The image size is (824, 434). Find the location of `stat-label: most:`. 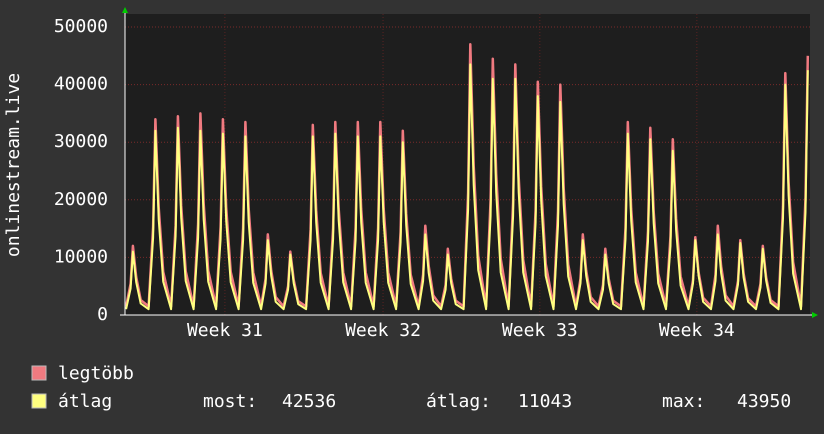

stat-label: most: is located at coordinates (230, 401).